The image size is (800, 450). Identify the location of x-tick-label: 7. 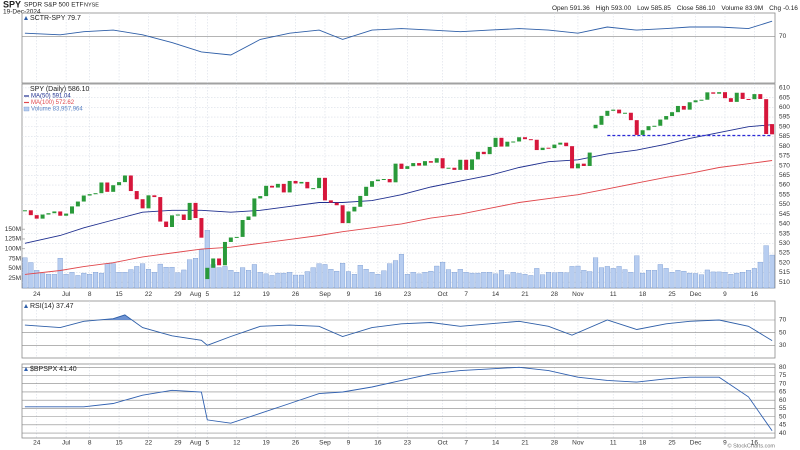
(466, 443).